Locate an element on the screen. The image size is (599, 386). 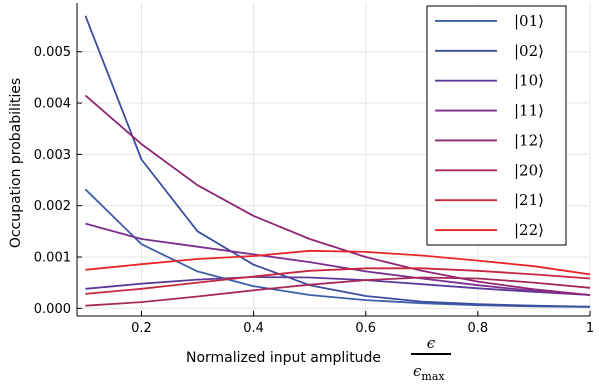
x-axis-math-label: ϵ ϵmax is located at coordinates (431, 358).